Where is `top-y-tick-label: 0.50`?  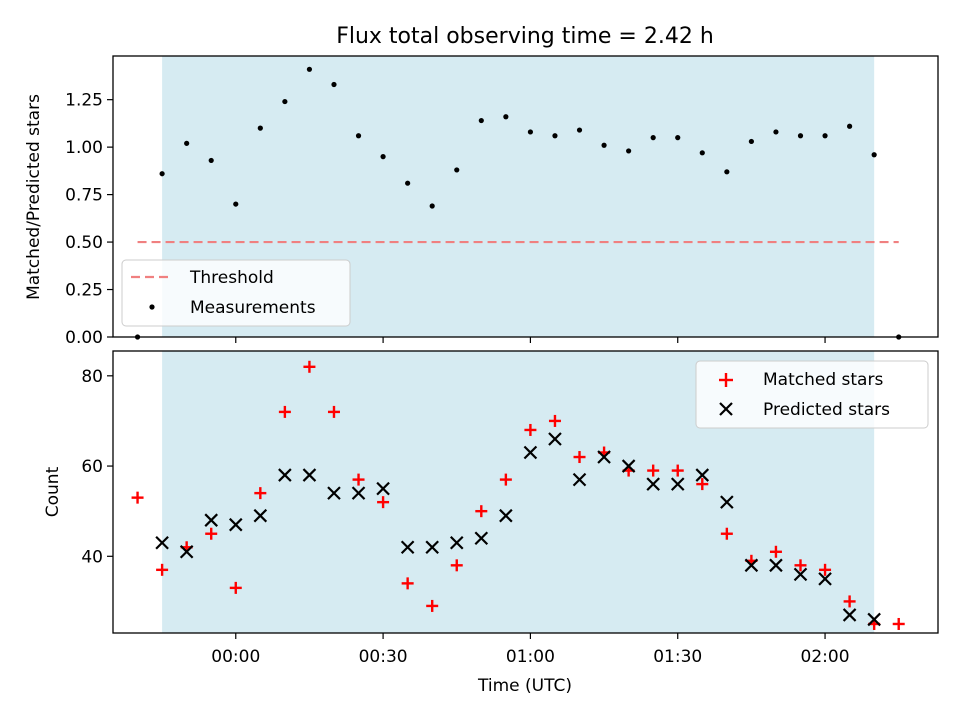 top-y-tick-label: 0.50 is located at coordinates (84, 243).